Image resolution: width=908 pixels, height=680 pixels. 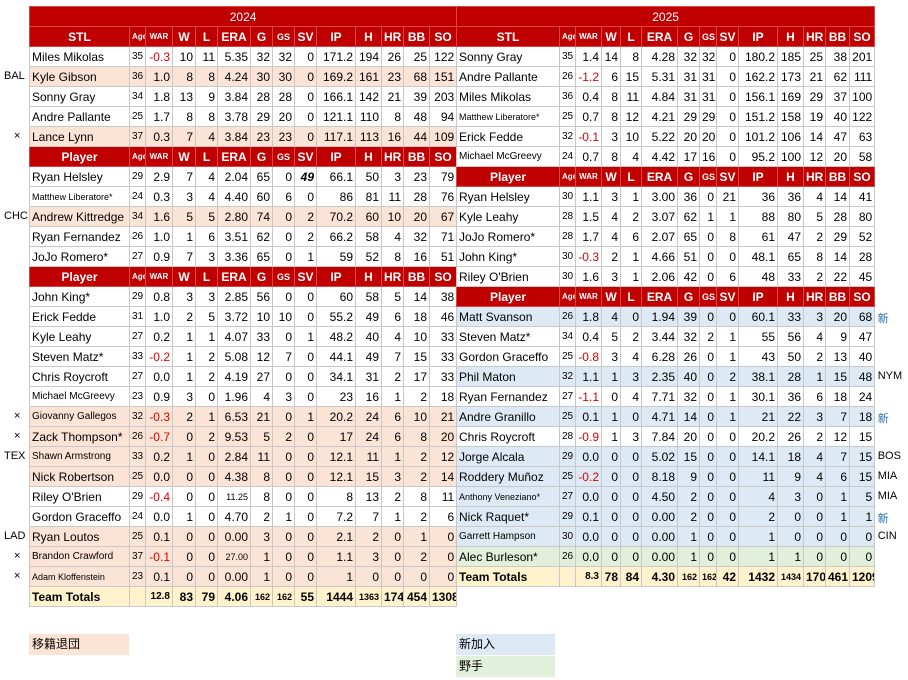 I want to click on stat-g: 15, so click(x=688, y=456).